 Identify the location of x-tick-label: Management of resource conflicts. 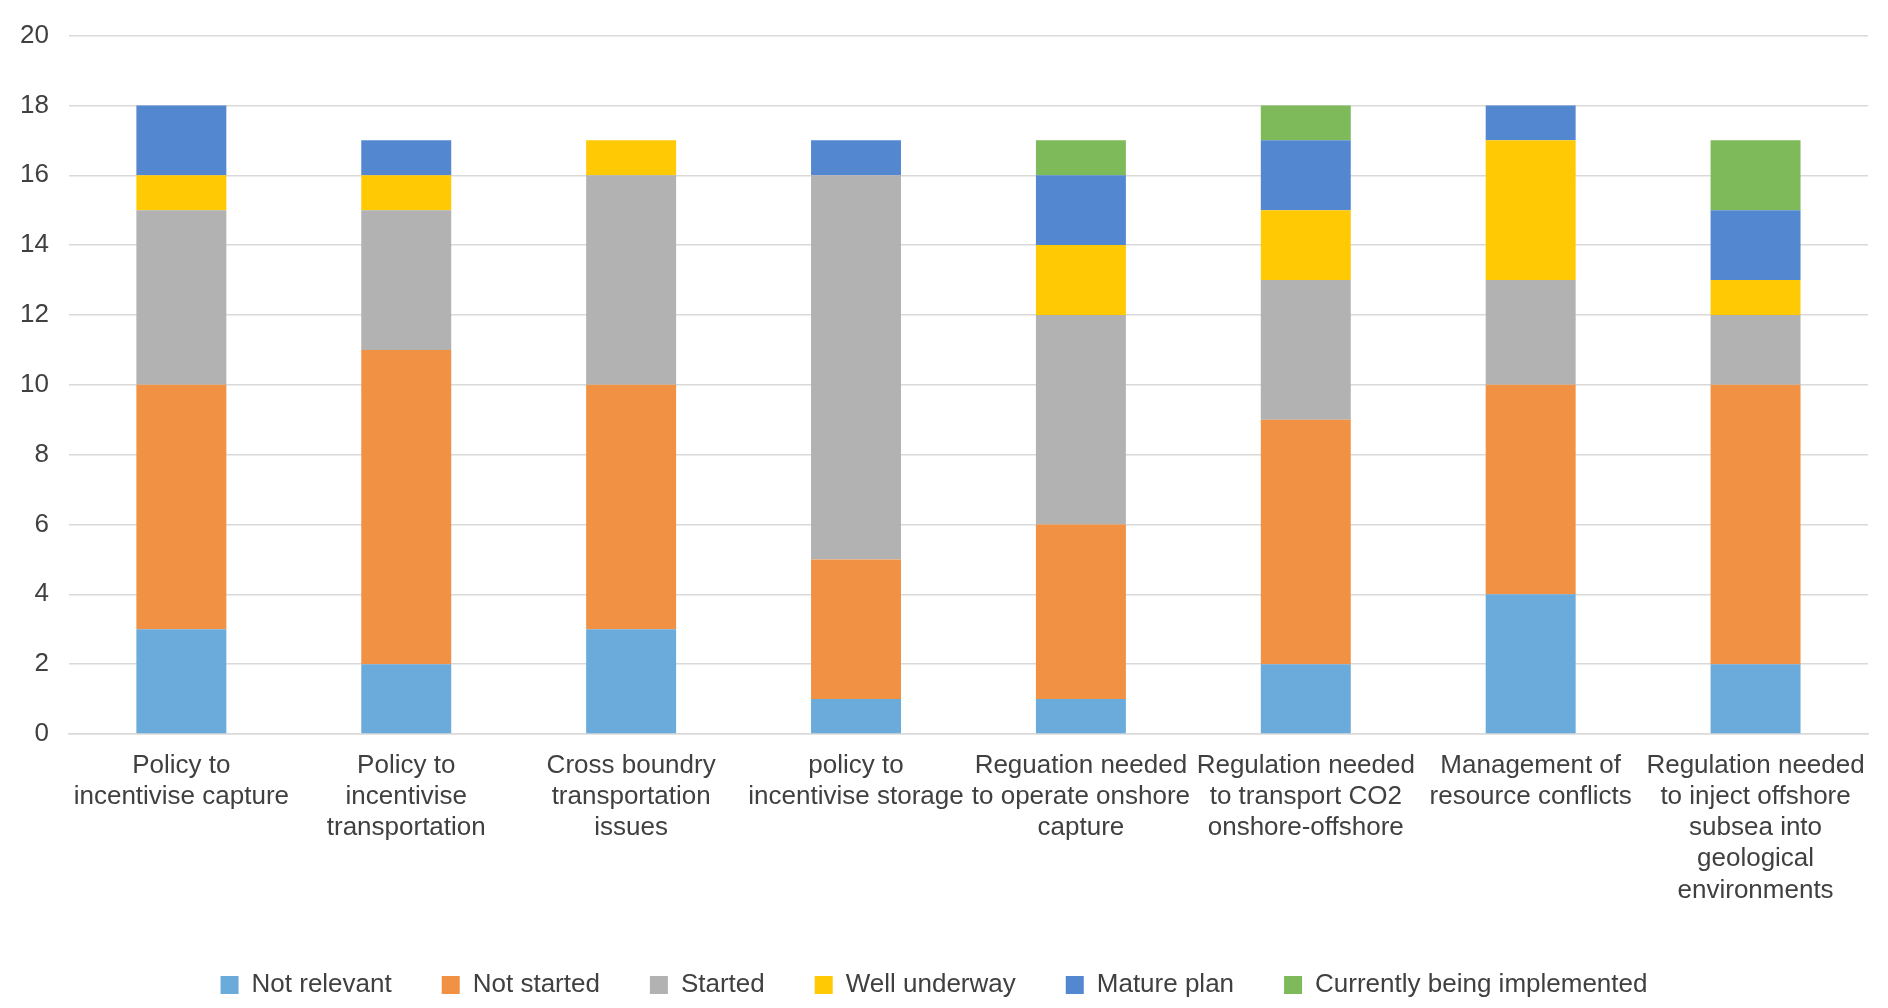
(1530, 779).